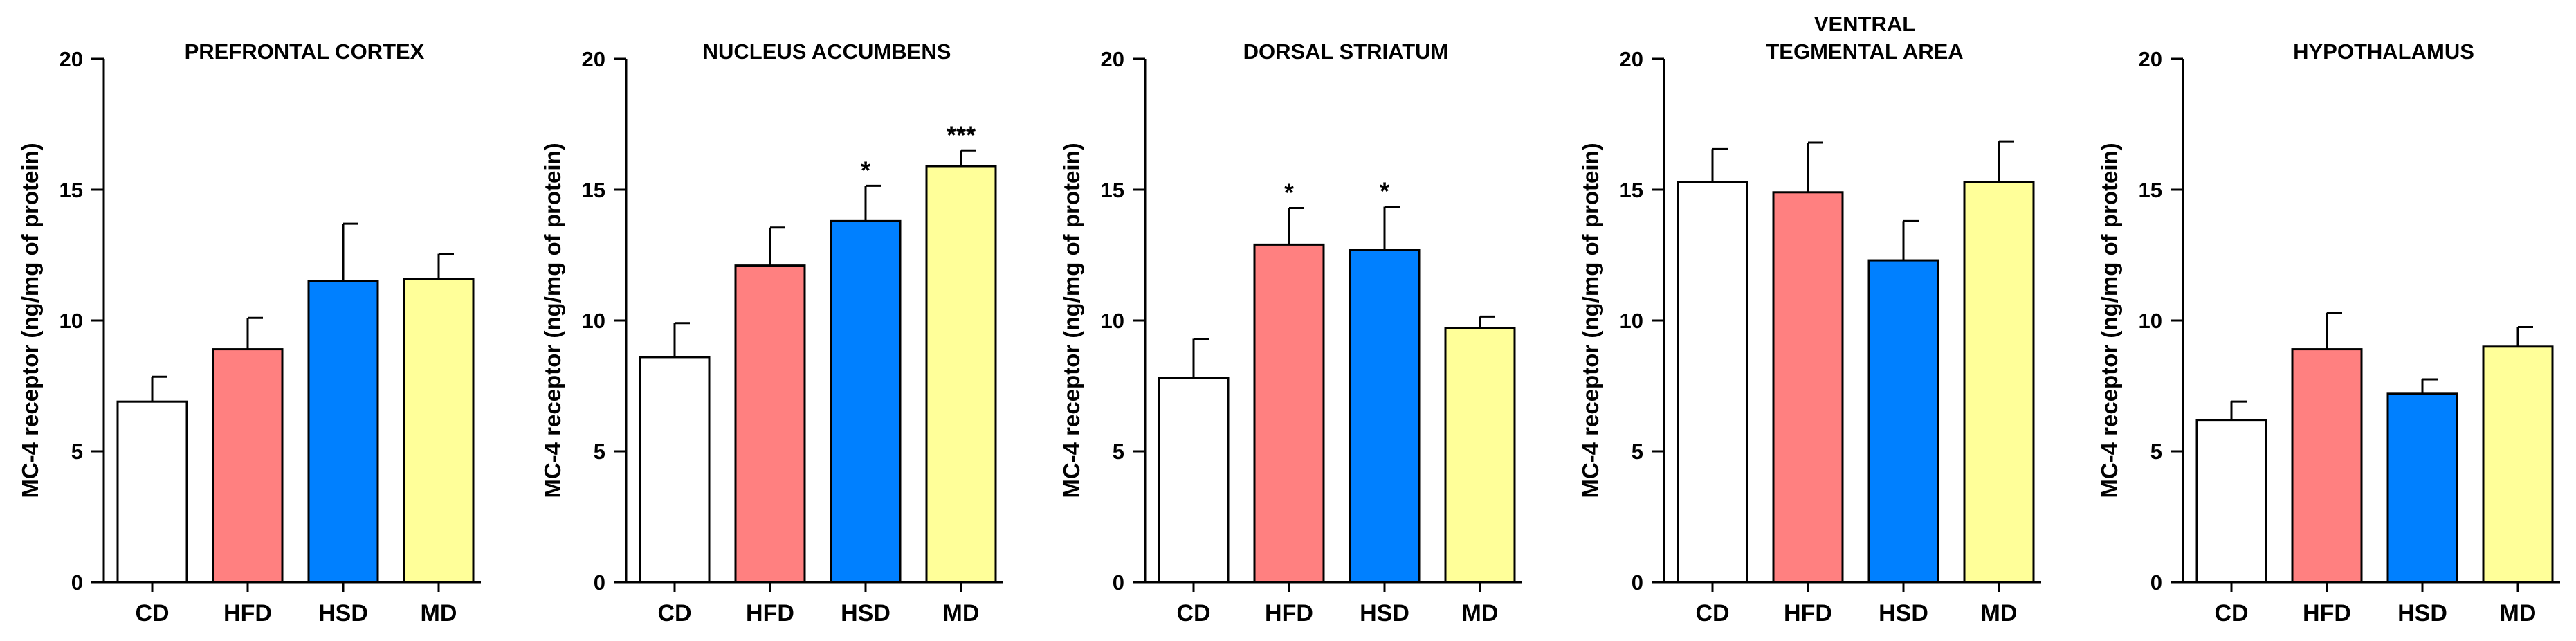 Image resolution: width=2576 pixels, height=641 pixels. I want to click on chart-title: VENTRAL, so click(1865, 24).